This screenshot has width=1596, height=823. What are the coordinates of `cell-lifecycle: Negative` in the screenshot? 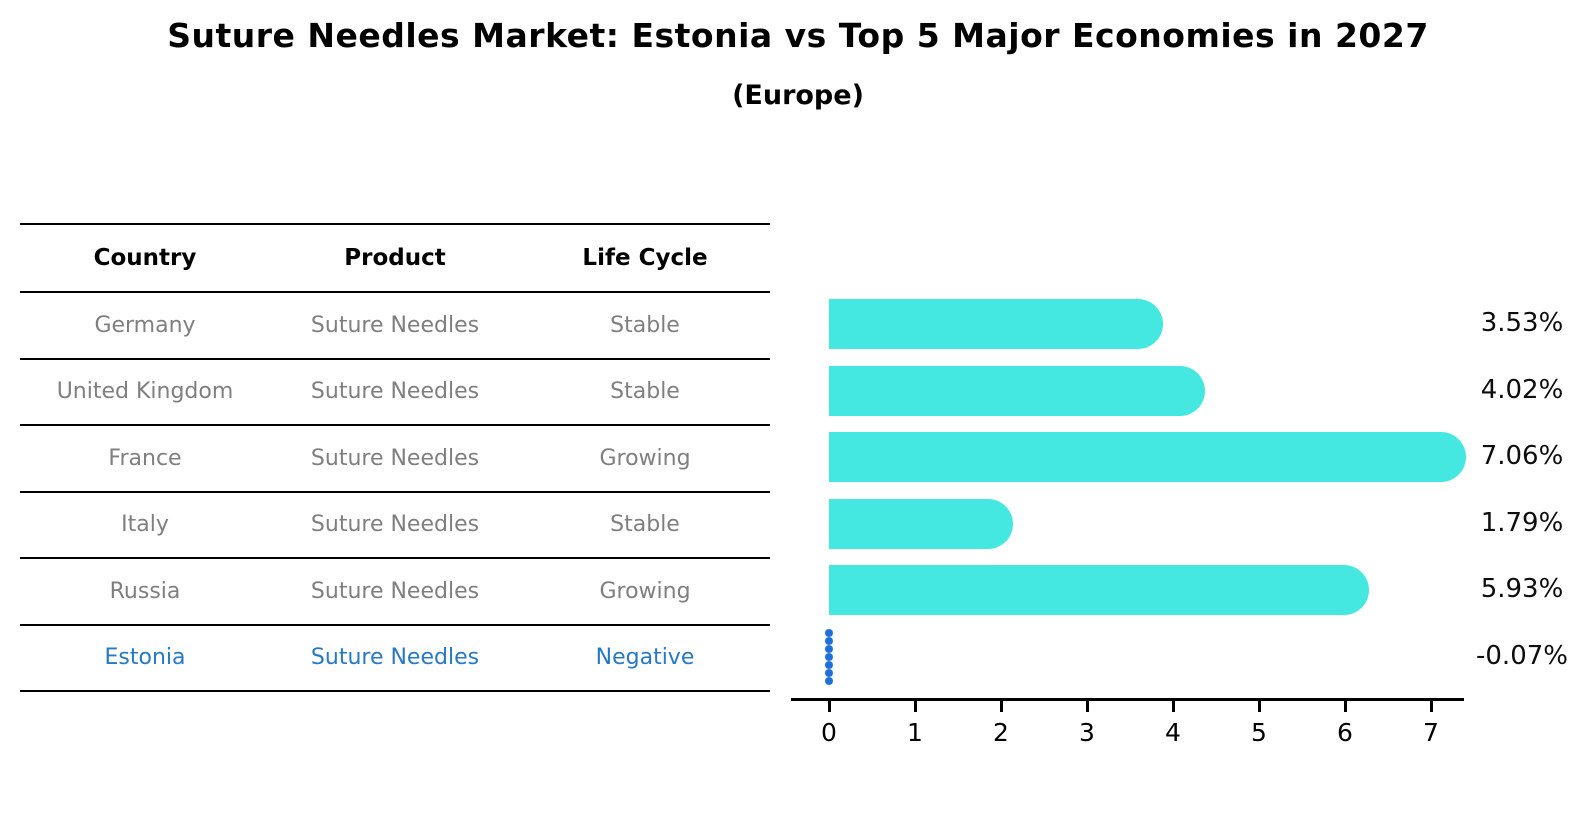 It's located at (645, 658).